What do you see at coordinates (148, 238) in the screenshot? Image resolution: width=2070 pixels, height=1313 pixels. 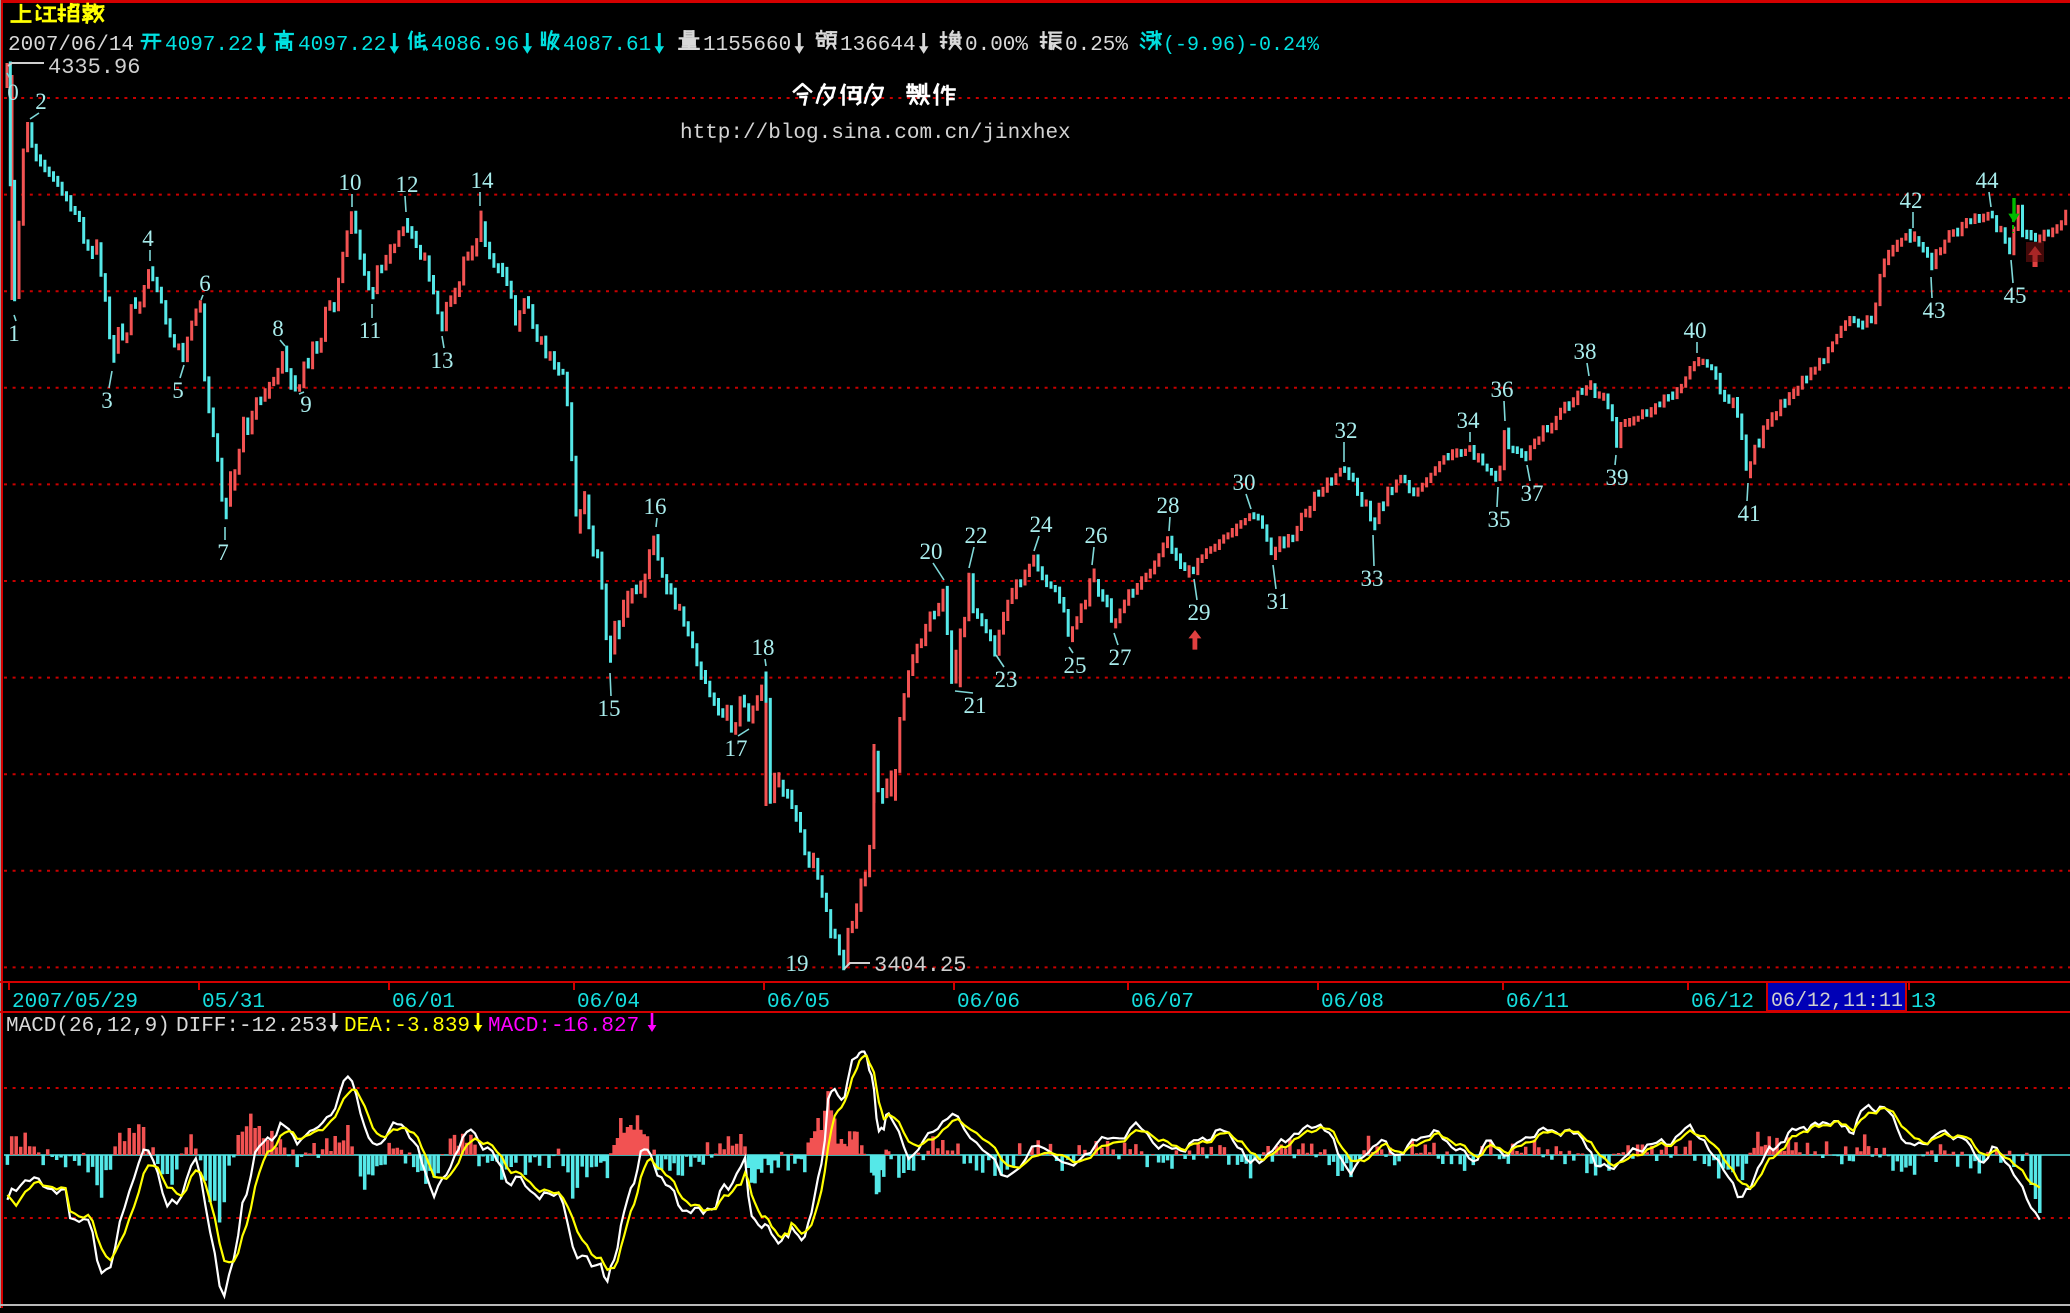 I see `svg-text: 4` at bounding box center [148, 238].